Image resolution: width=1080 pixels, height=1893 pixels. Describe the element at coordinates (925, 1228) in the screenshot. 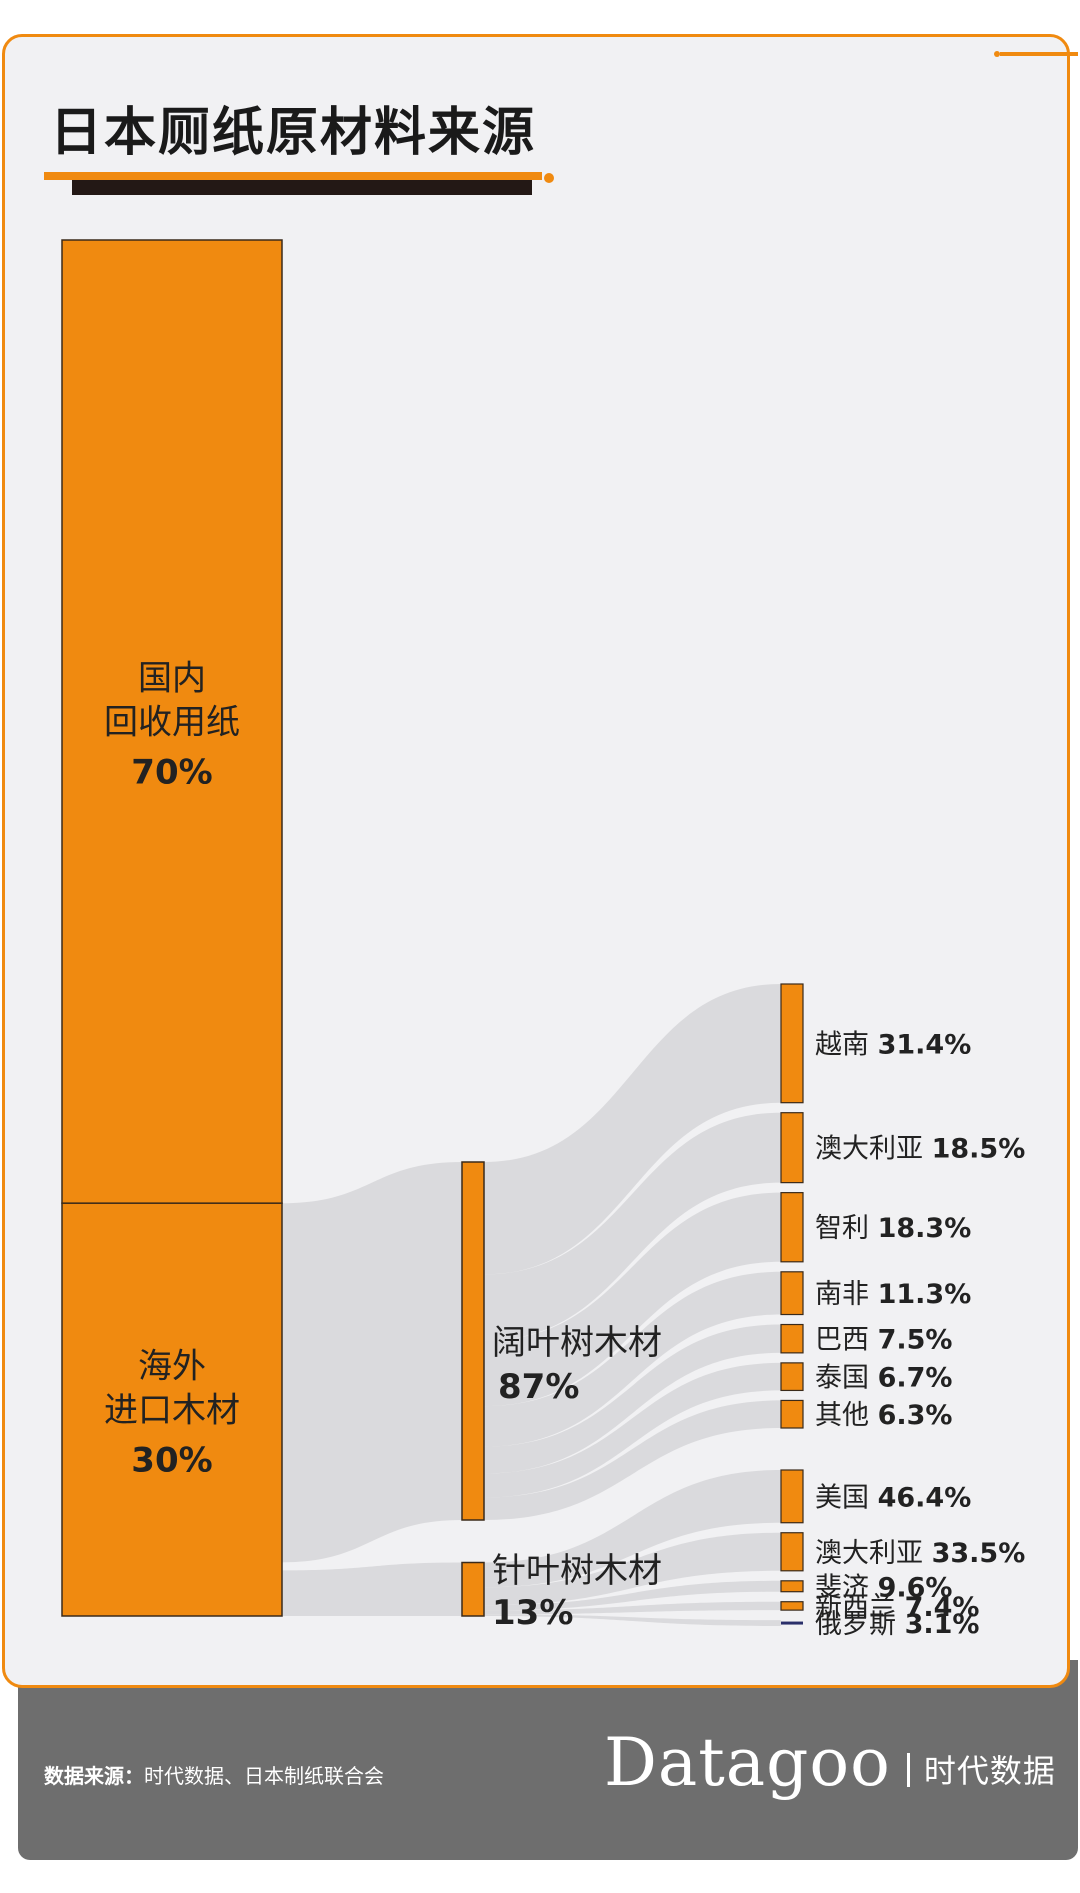

I see `broadleaf-country-label-value: 18.3%` at that location.